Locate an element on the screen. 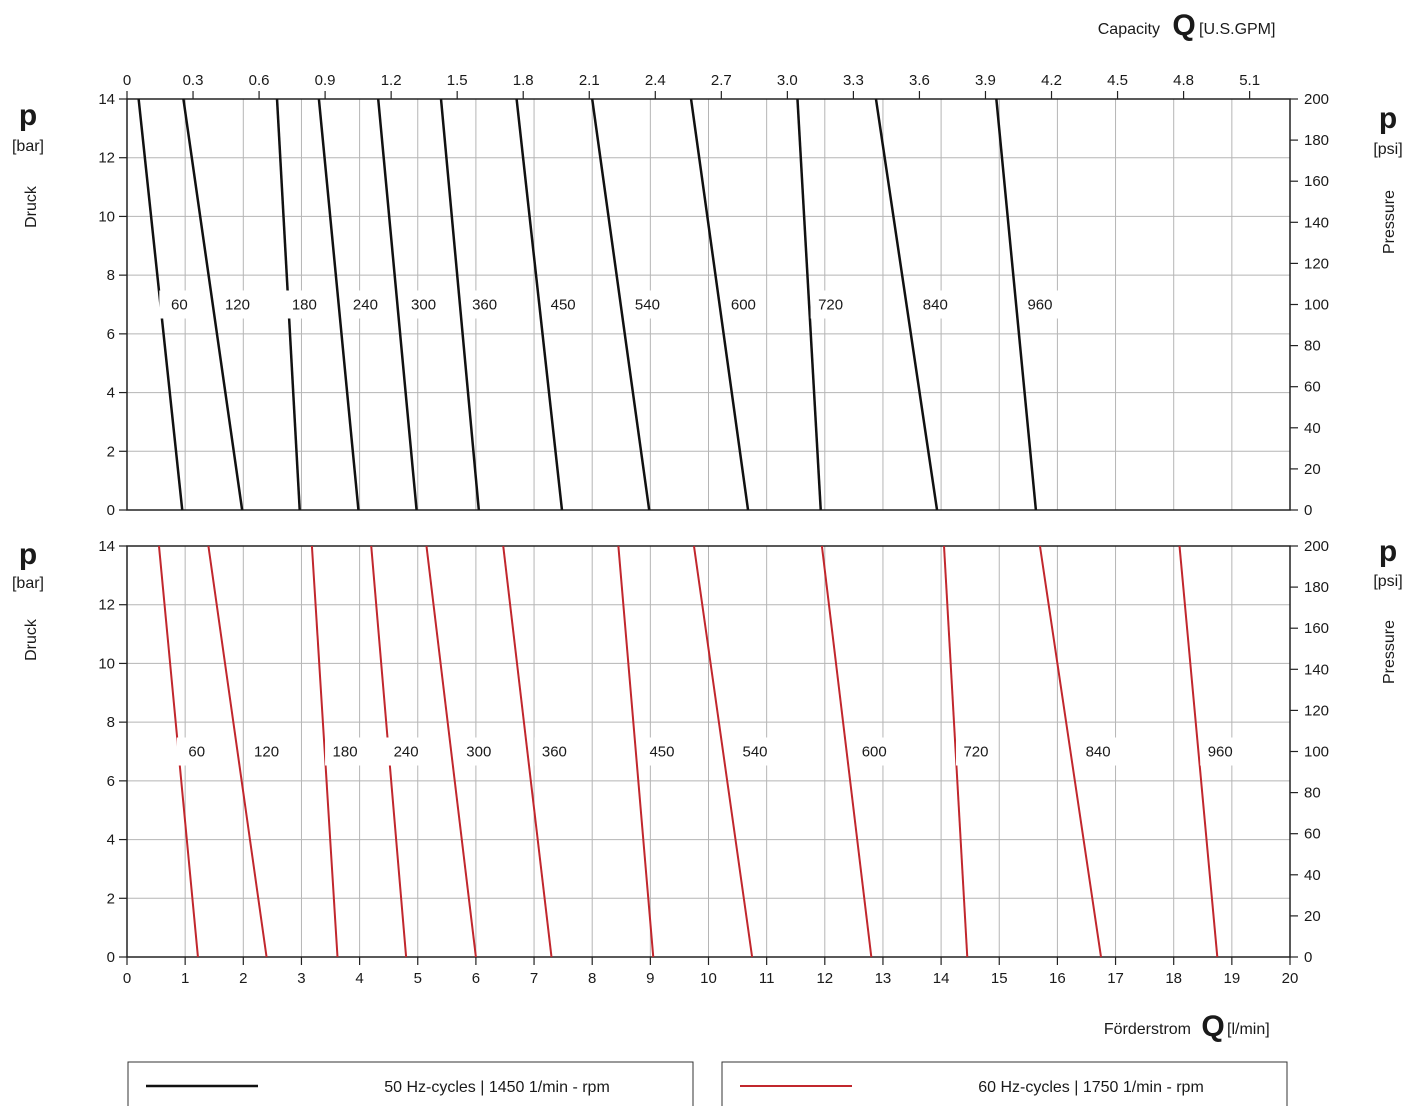 This screenshot has width=1424, height=1106. bottom-lmin-axis: 0 1 2 3 4 5 6 7 8 9 10 11 12 13 14 15 16 17 18 19 20 is located at coordinates (711, 972).